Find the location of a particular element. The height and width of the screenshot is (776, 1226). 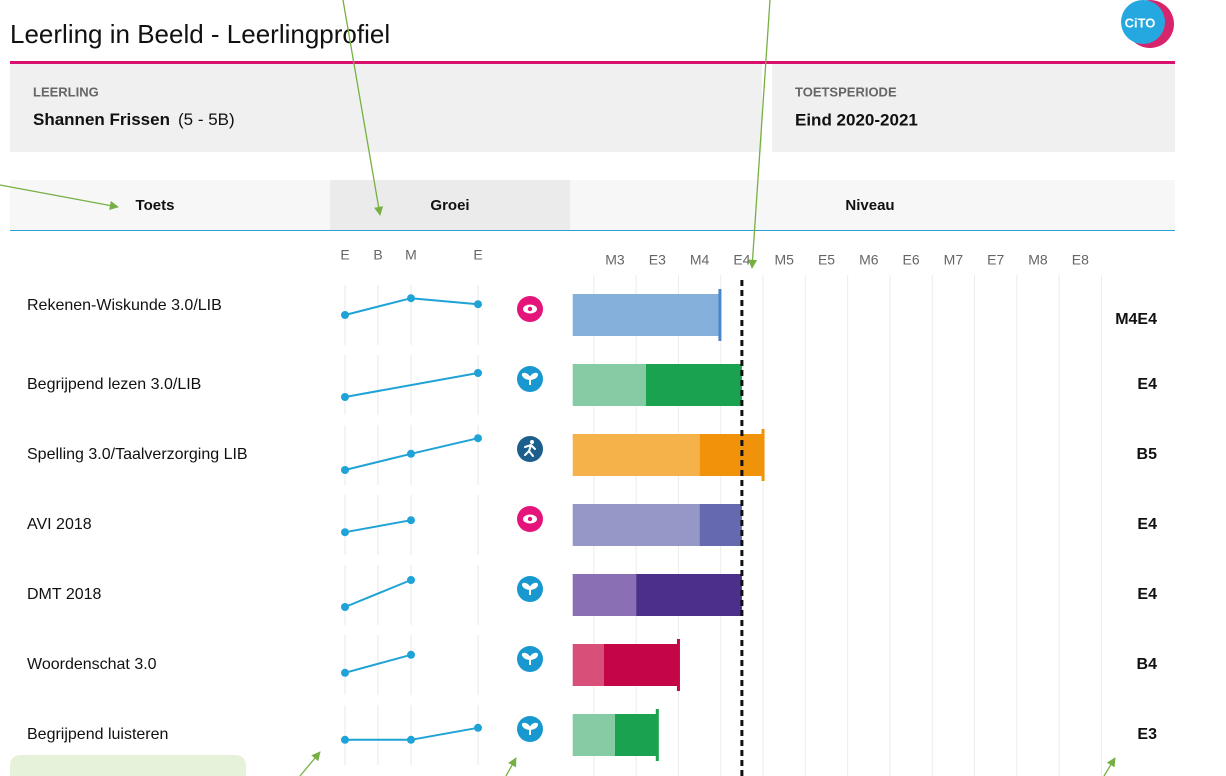

result: E3 is located at coordinates (1147, 734).